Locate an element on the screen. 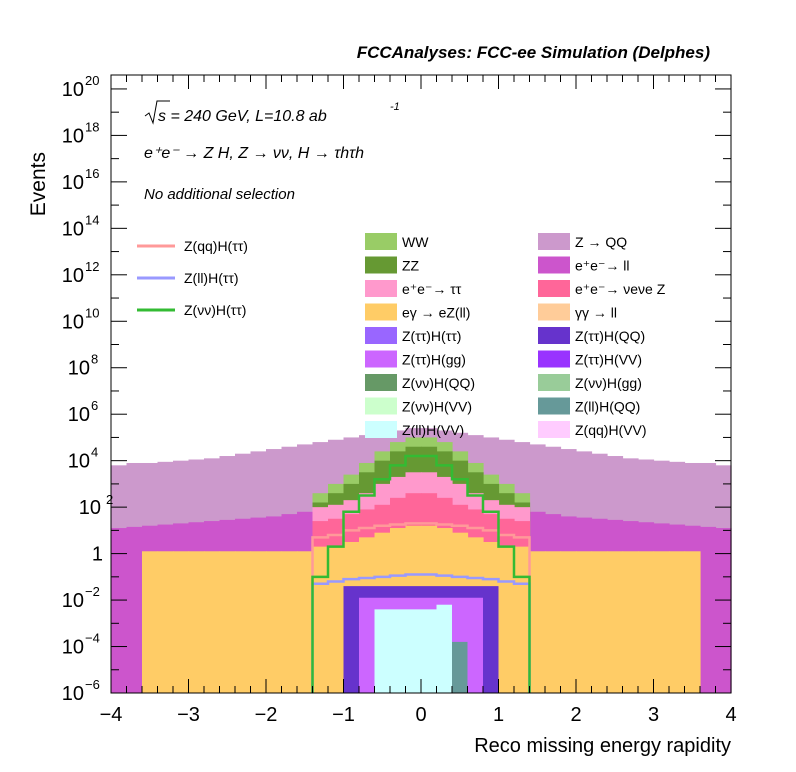 The width and height of the screenshot is (796, 772). x-tick-label: 3 is located at coordinates (653, 715).